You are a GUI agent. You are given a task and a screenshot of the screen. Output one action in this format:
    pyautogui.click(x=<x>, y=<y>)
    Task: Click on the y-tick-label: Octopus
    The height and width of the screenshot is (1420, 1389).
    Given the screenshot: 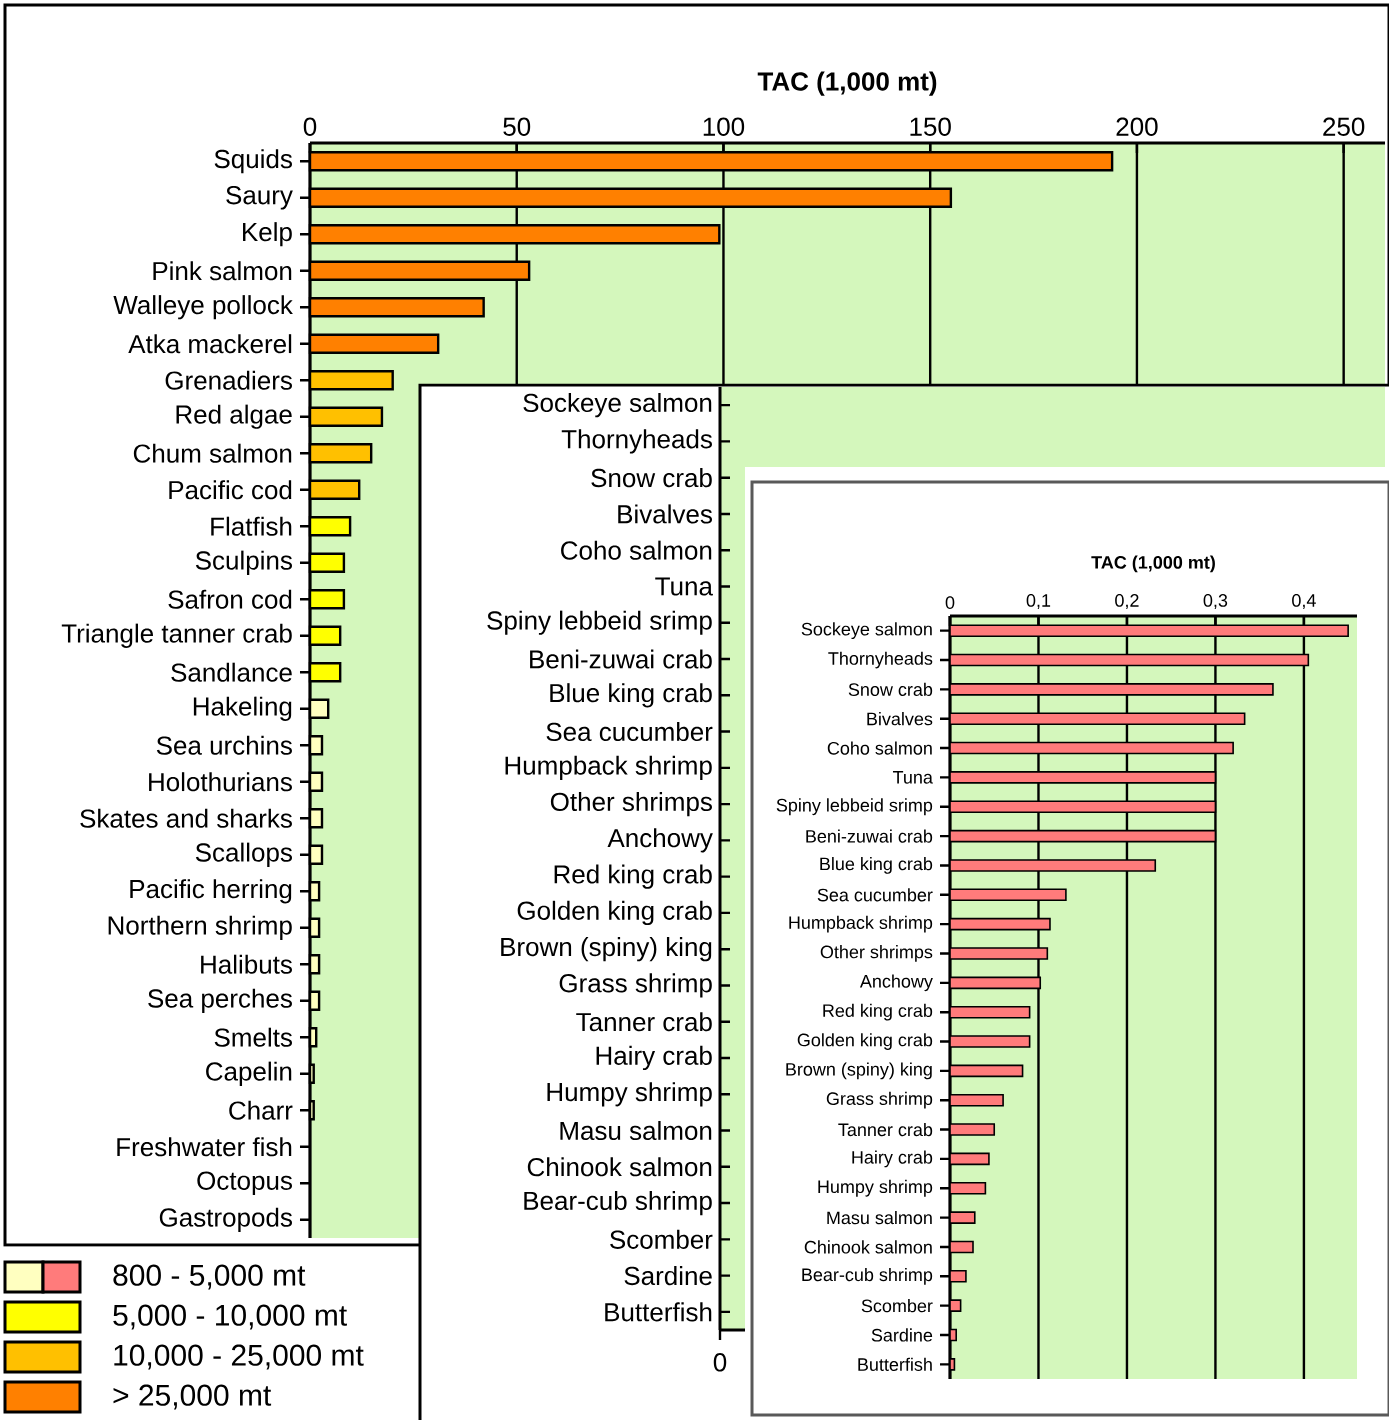 What is the action you would take?
    pyautogui.click(x=244, y=1183)
    